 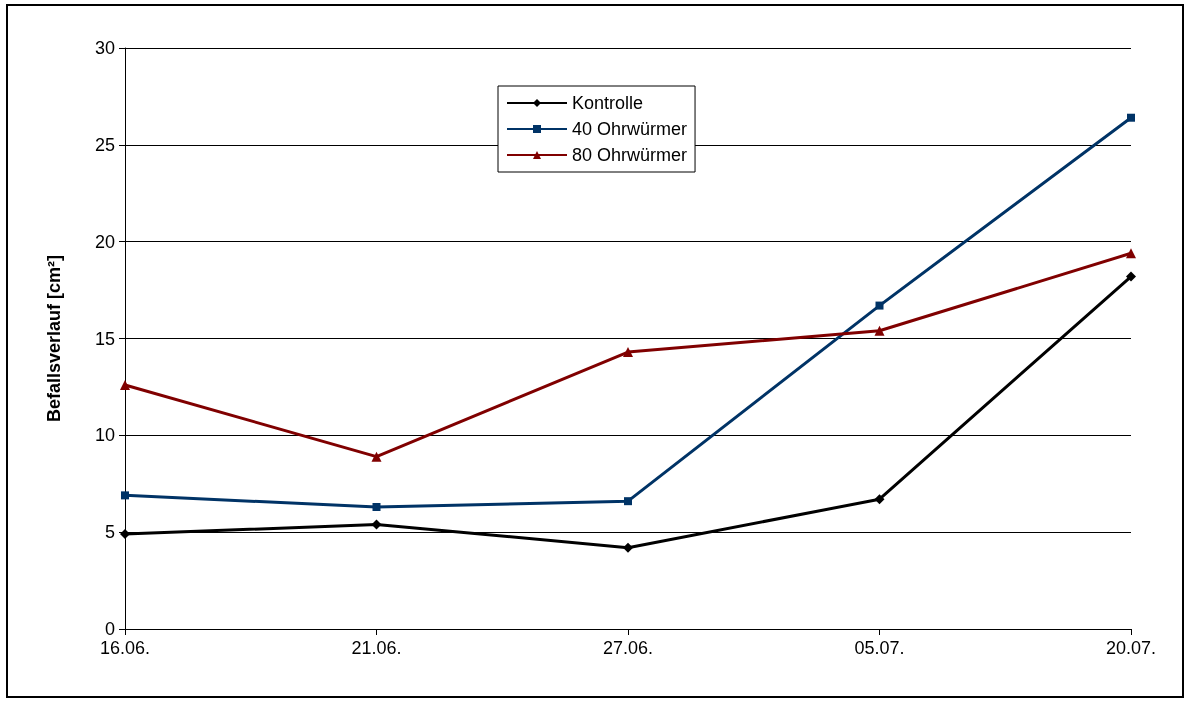 I want to click on y-tick-label: 0, so click(x=109, y=629).